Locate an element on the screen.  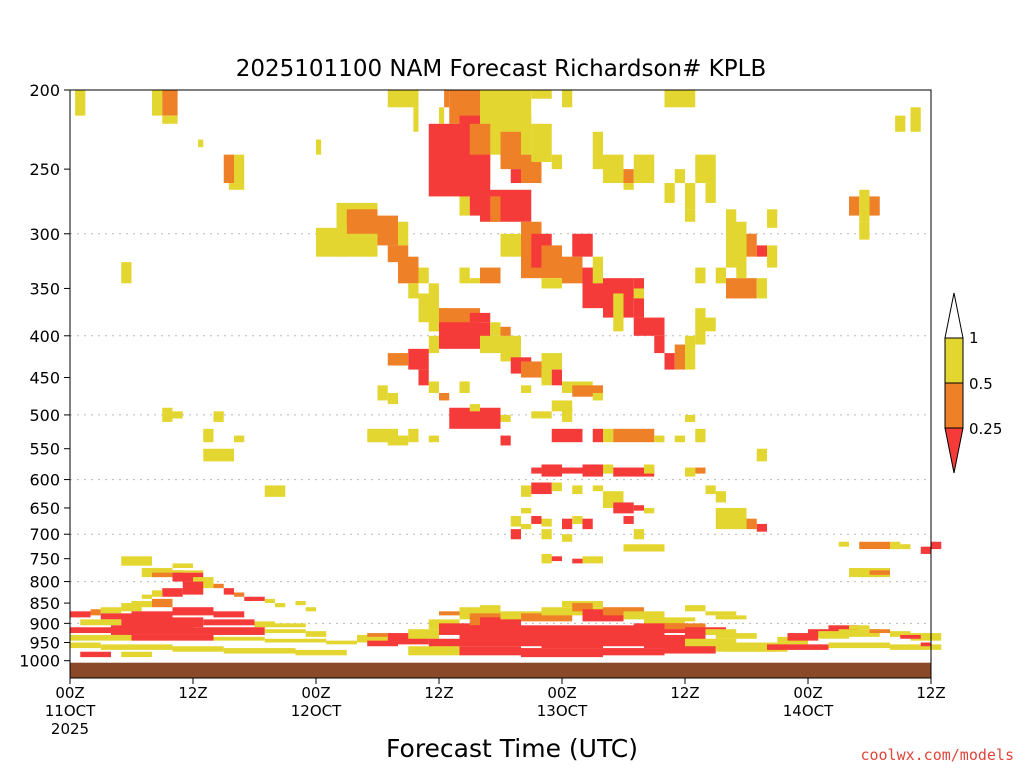
legend: 1 0.5 0.25 is located at coordinates (973, 383).